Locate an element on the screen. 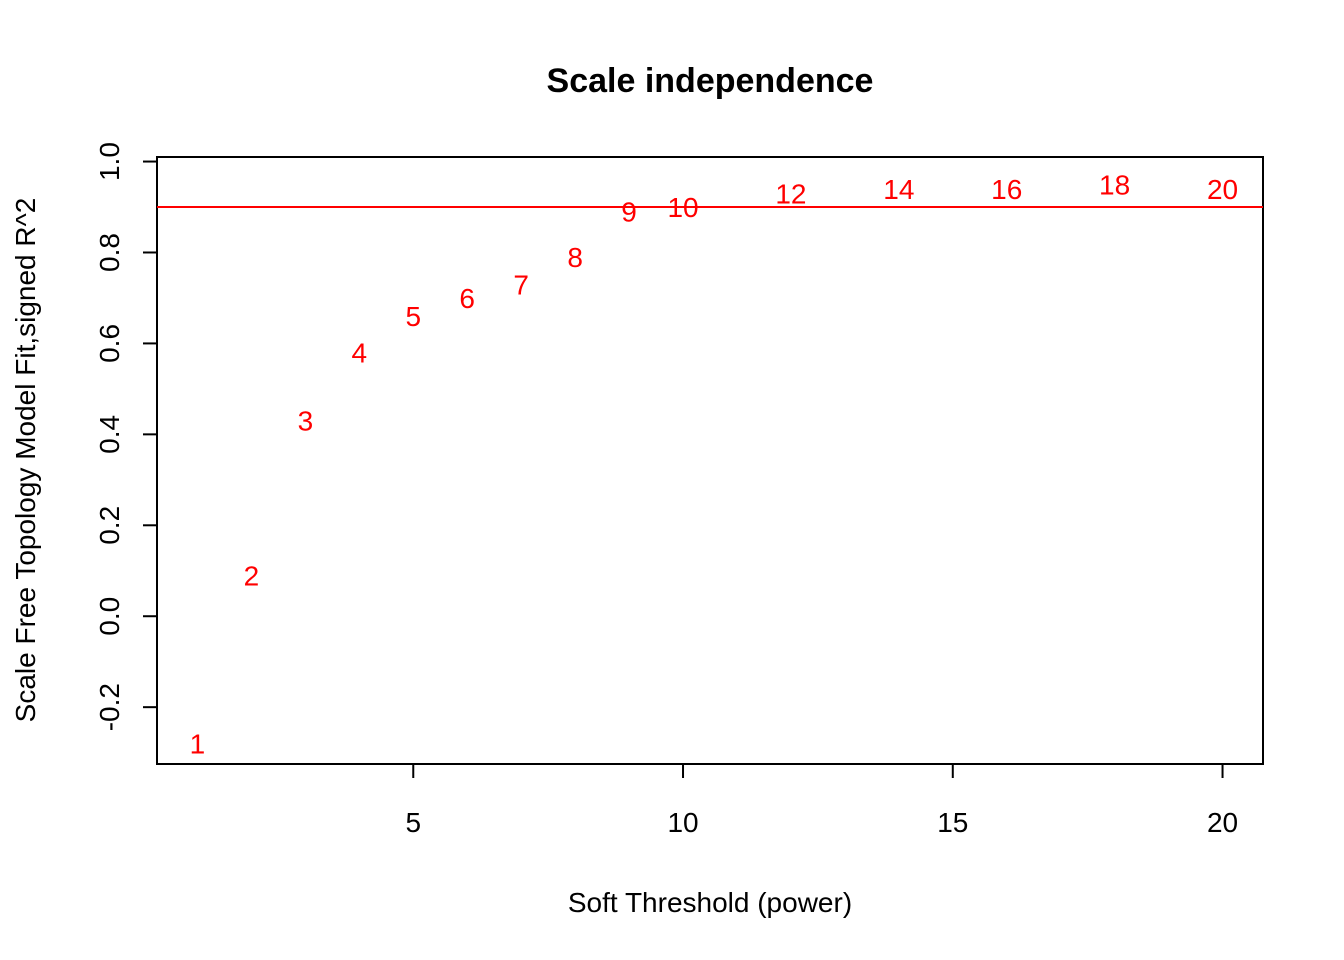  x-tick-label: 10 is located at coordinates (682, 822).